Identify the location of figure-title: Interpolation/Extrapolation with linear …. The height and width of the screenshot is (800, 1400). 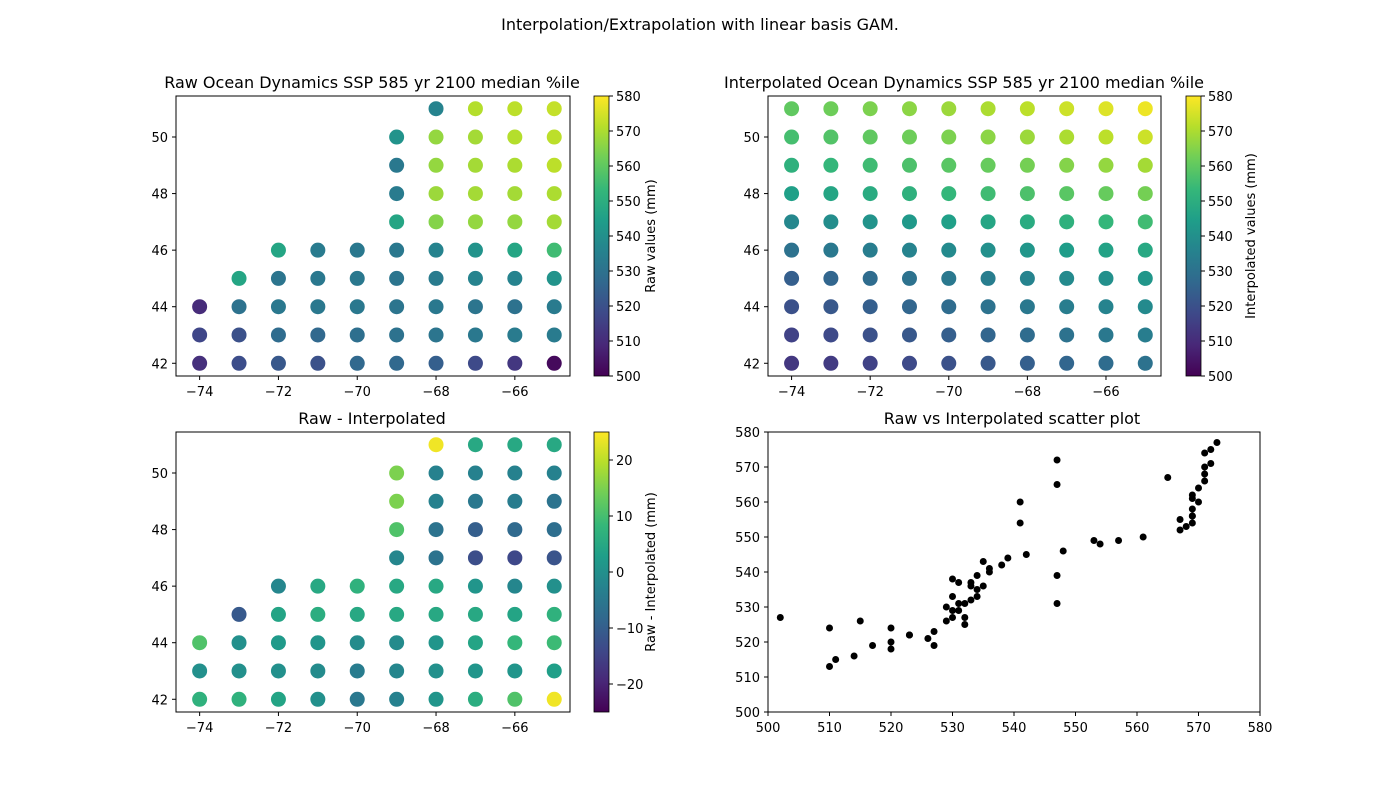
(700, 24).